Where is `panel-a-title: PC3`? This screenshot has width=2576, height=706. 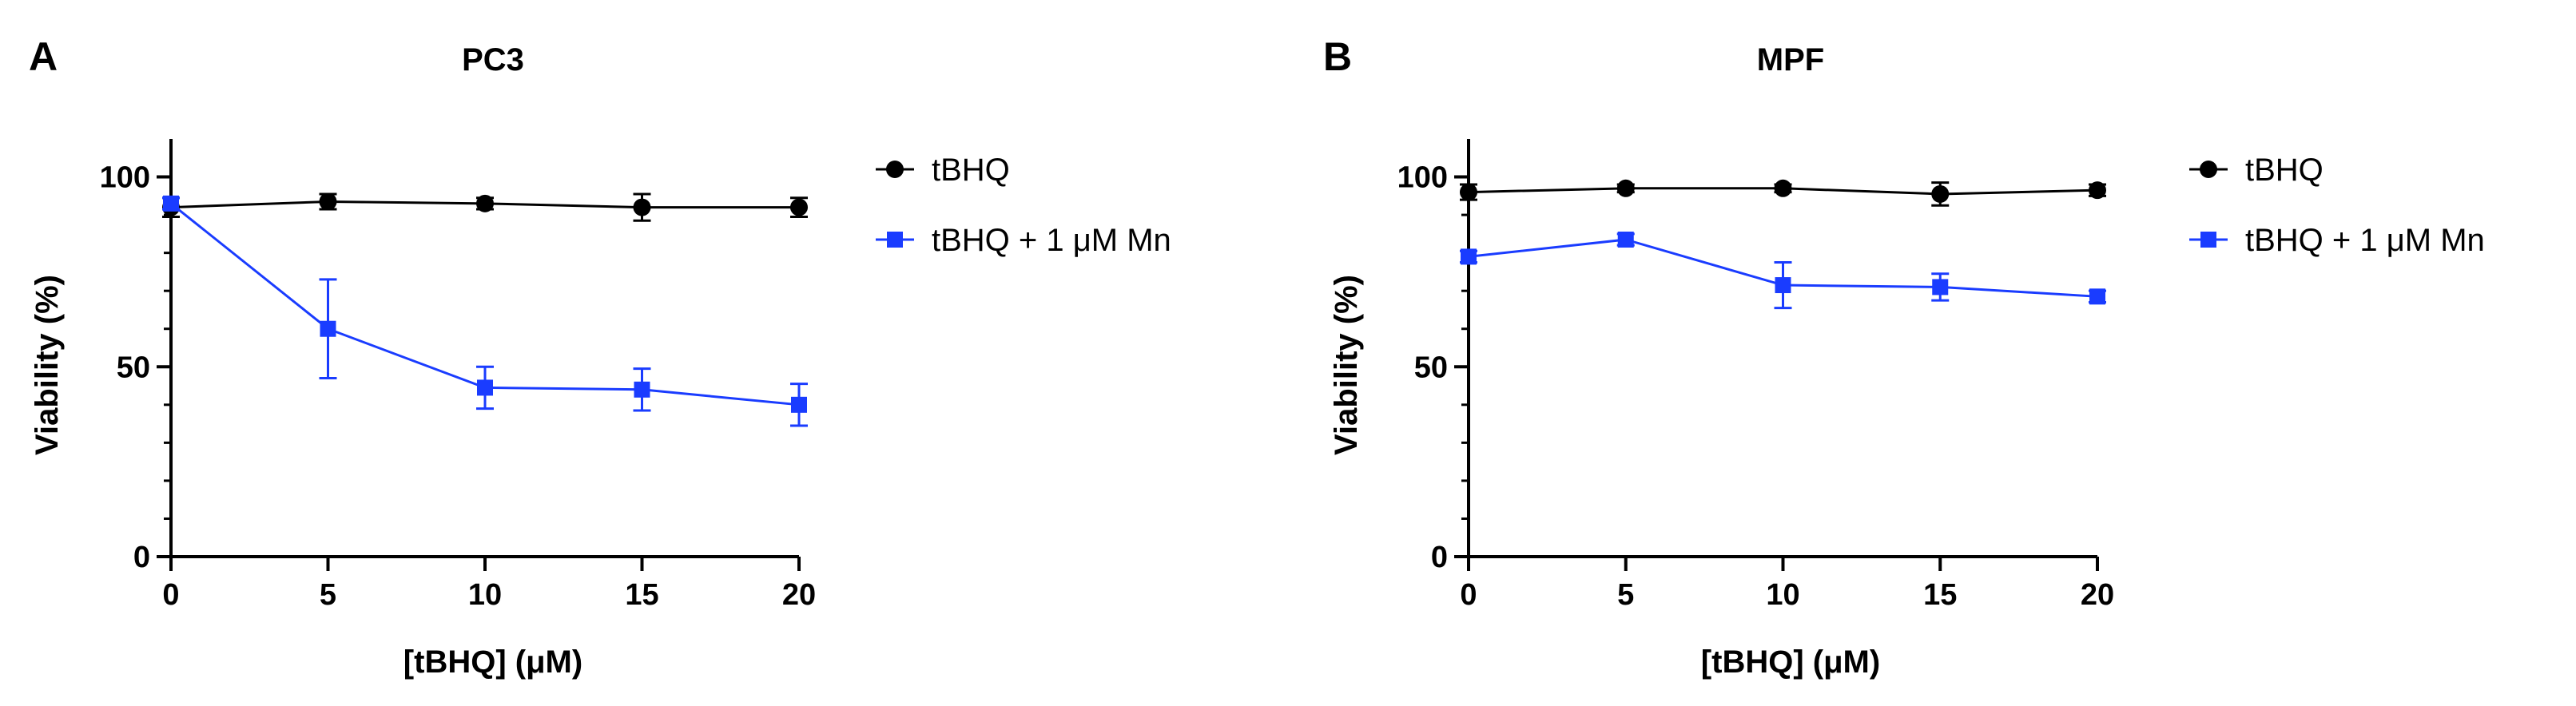
panel-a-title: PC3 is located at coordinates (493, 60).